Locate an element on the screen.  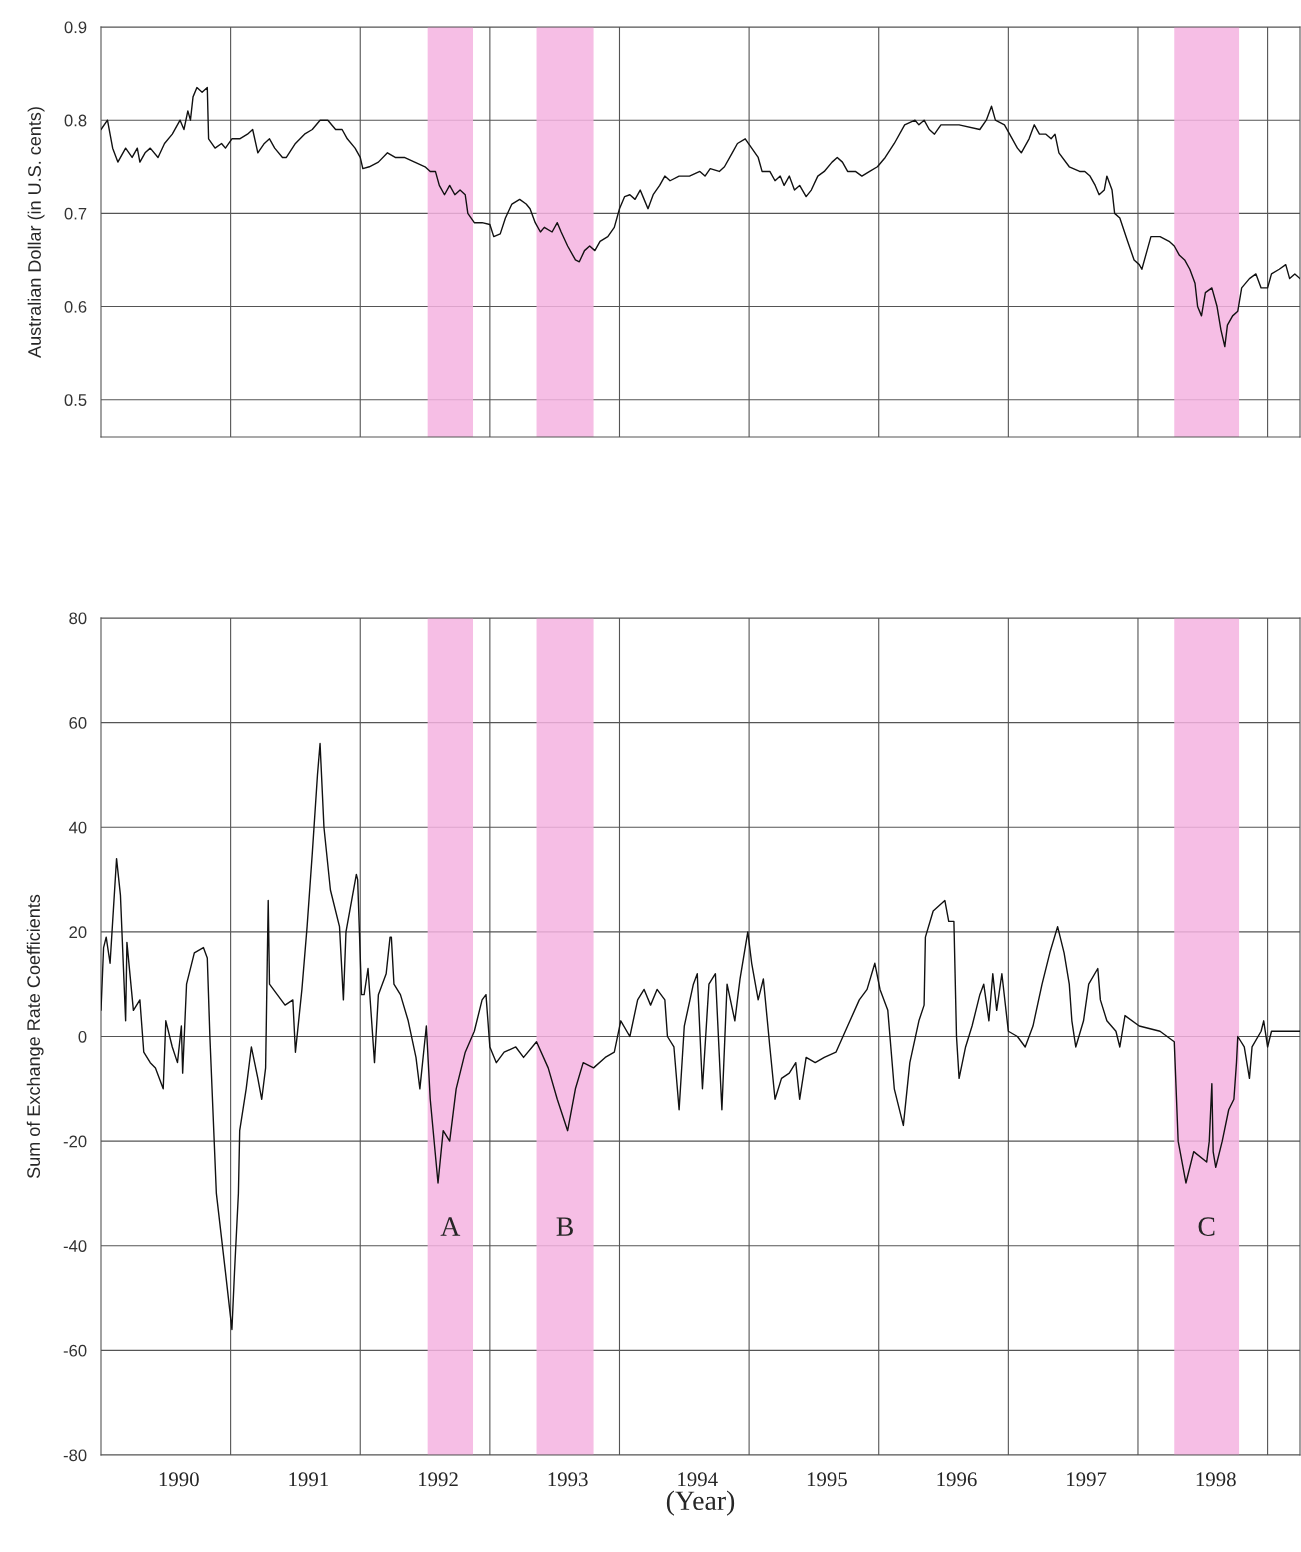
y-tick-label: -80 is located at coordinates (75, 1455).